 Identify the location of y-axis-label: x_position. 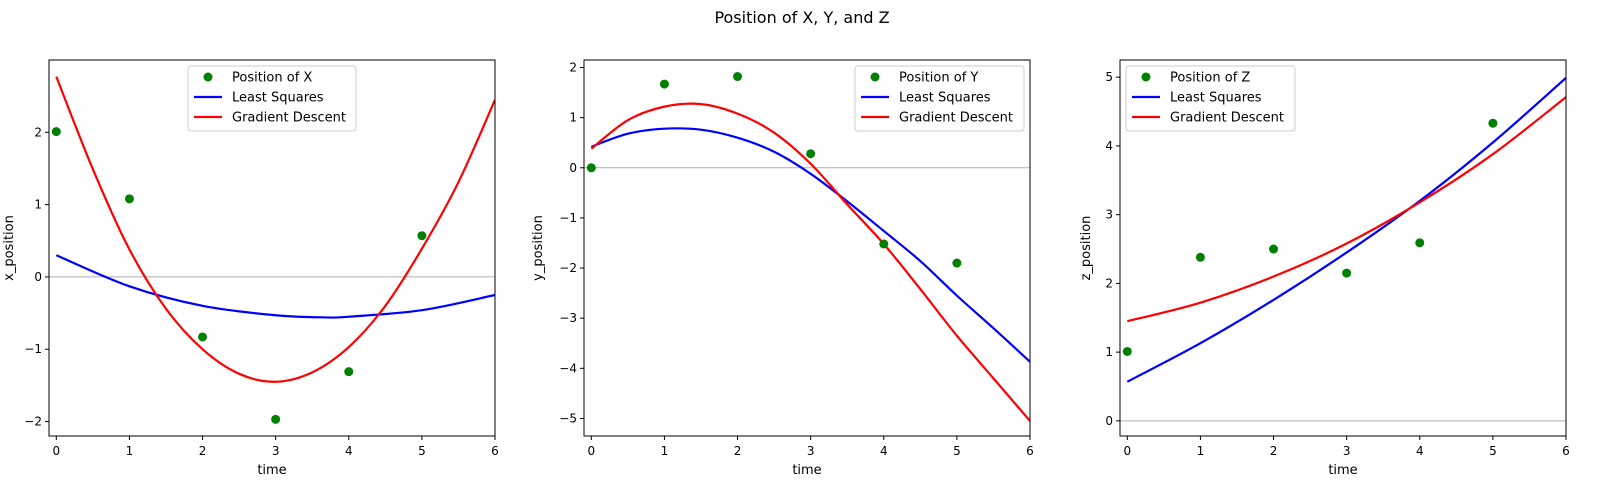
(9, 248).